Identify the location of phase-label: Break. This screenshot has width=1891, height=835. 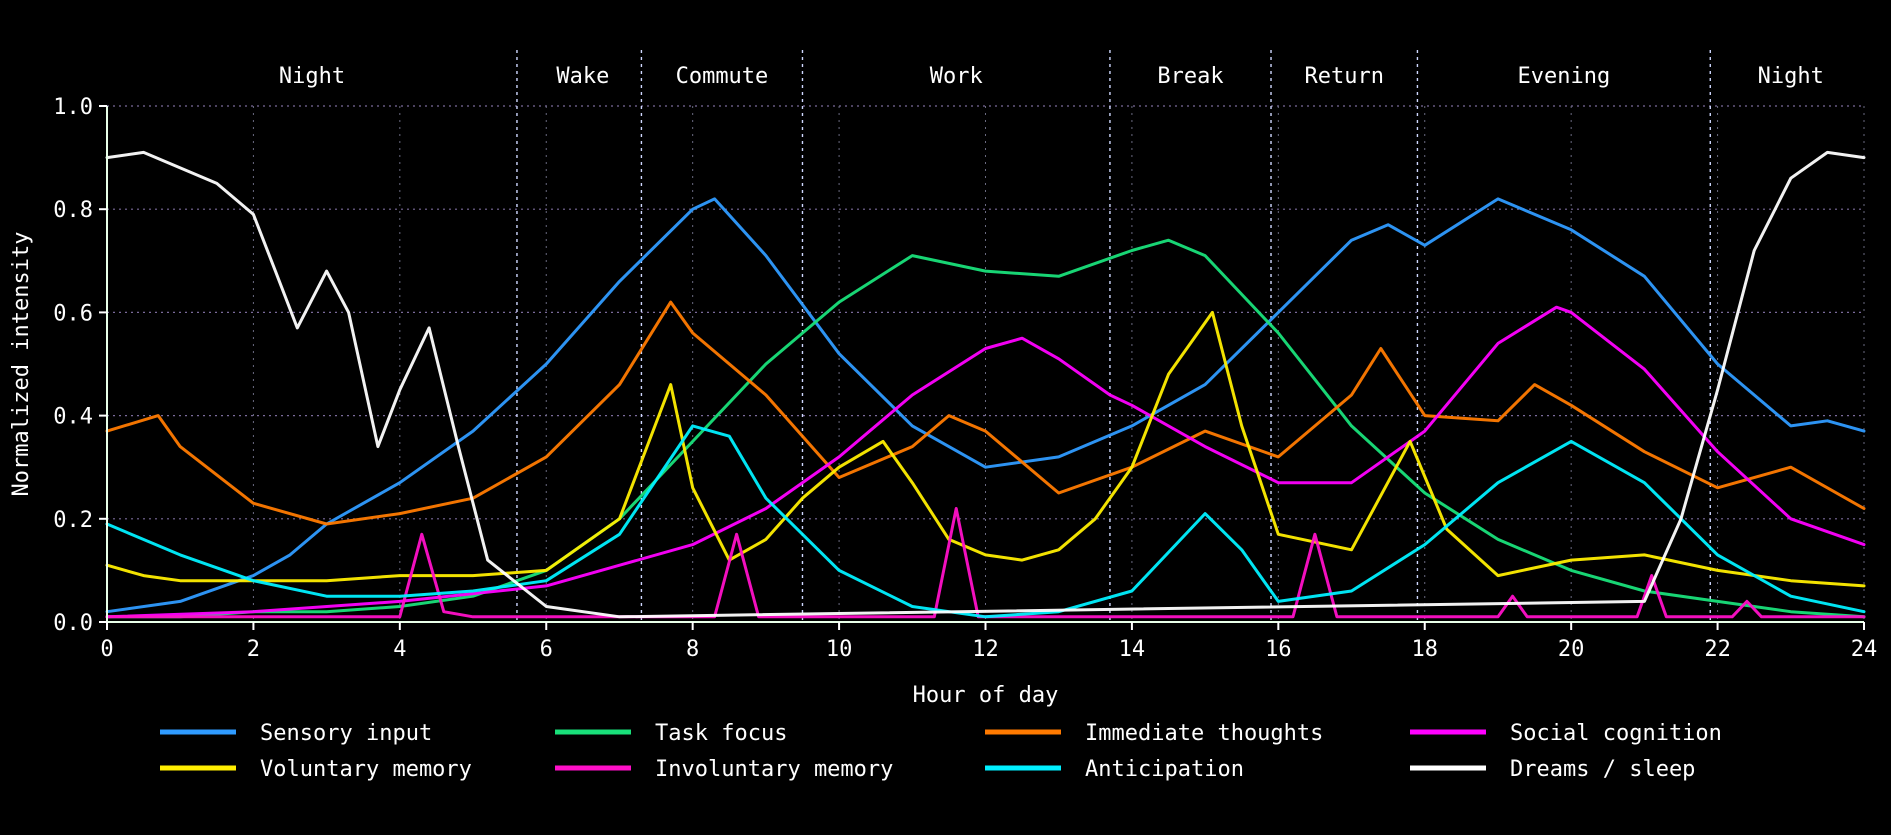
(1190, 76).